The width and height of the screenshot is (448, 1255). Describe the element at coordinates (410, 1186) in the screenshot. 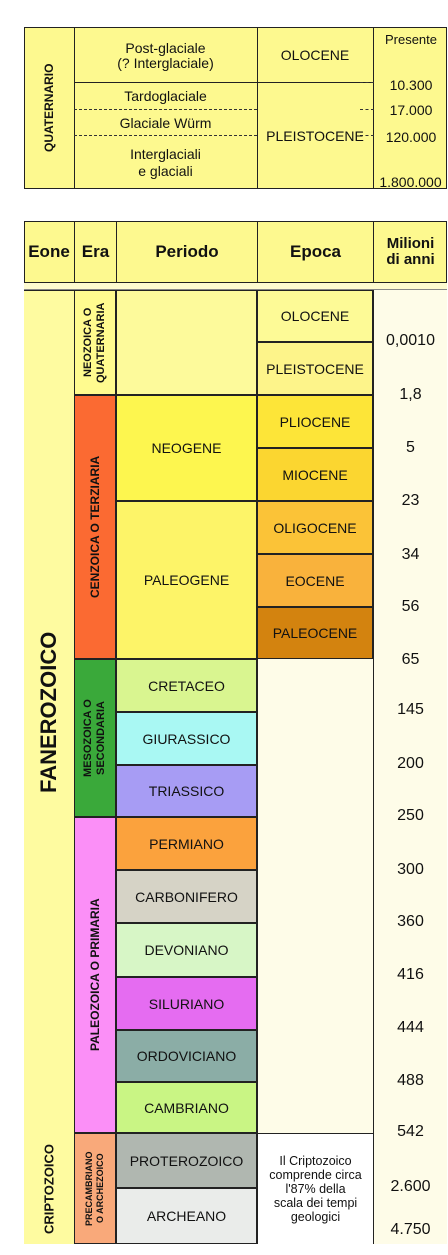

I see `age-label: 2.600` at that location.